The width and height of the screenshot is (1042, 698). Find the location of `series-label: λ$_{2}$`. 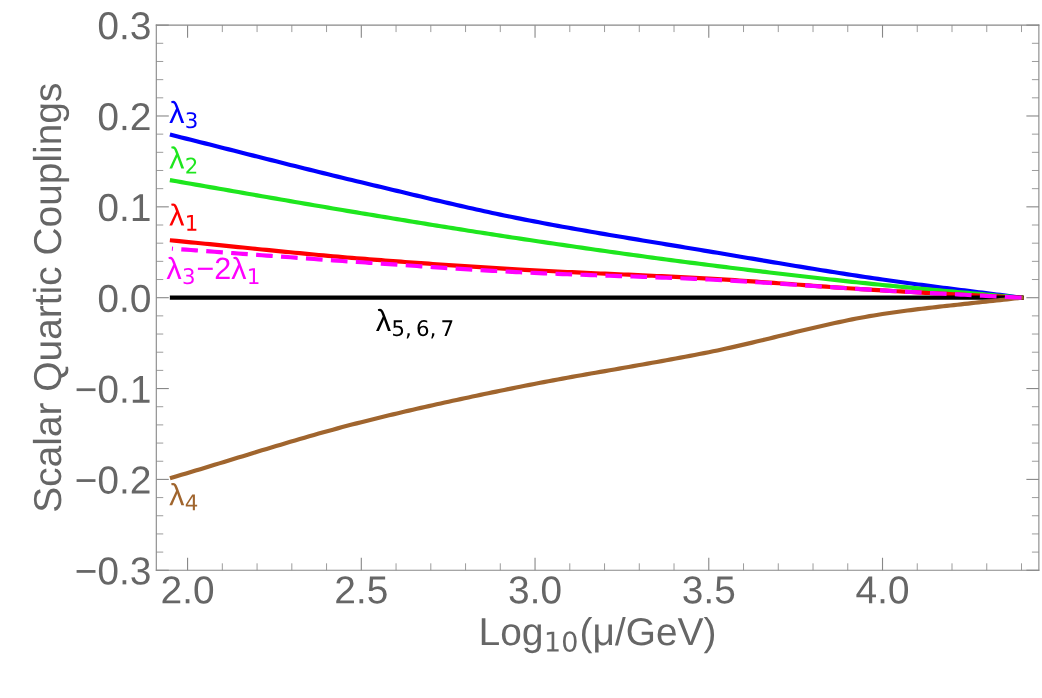

series-label: λ$_{2}$ is located at coordinates (183, 160).